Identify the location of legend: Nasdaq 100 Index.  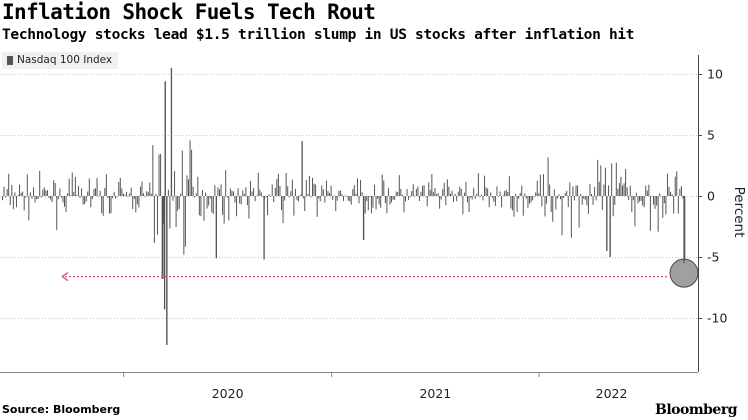
(60, 60).